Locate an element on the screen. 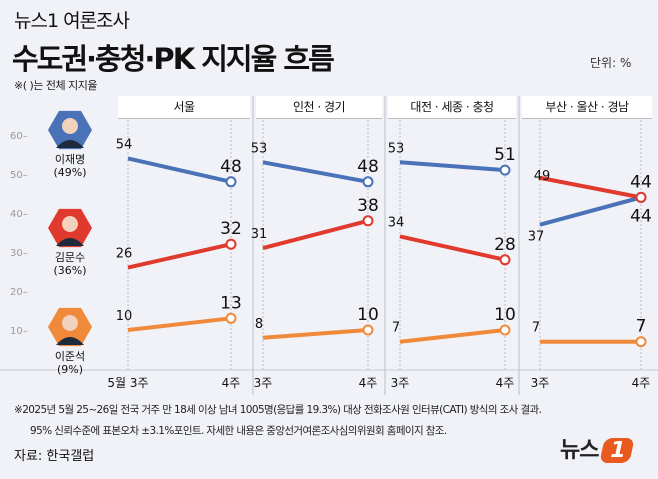  candidate-overall: (9%) is located at coordinates (70, 369).